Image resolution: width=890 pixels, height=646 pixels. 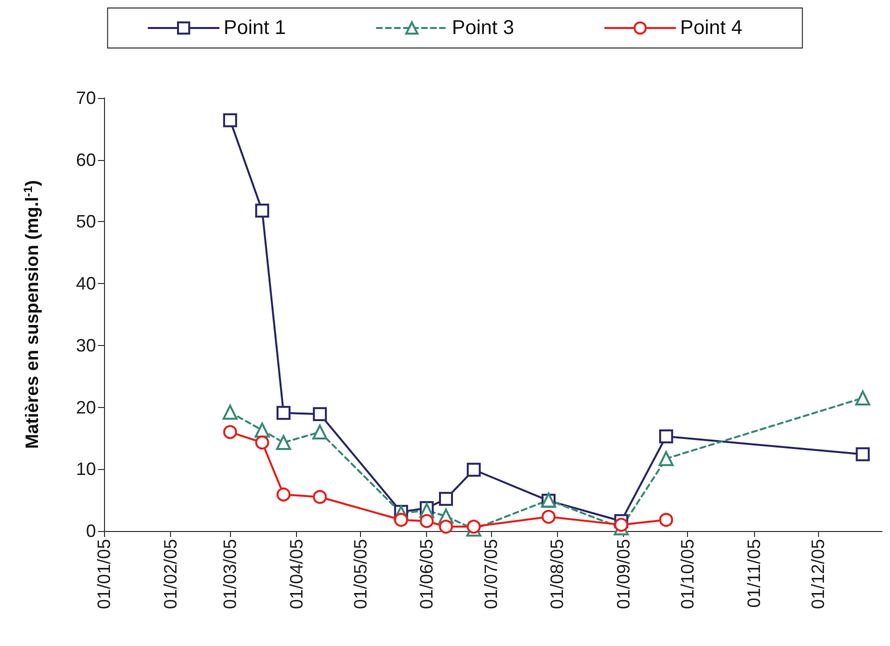 I want to click on x-tick-label: 01/04/05, so click(x=296, y=574).